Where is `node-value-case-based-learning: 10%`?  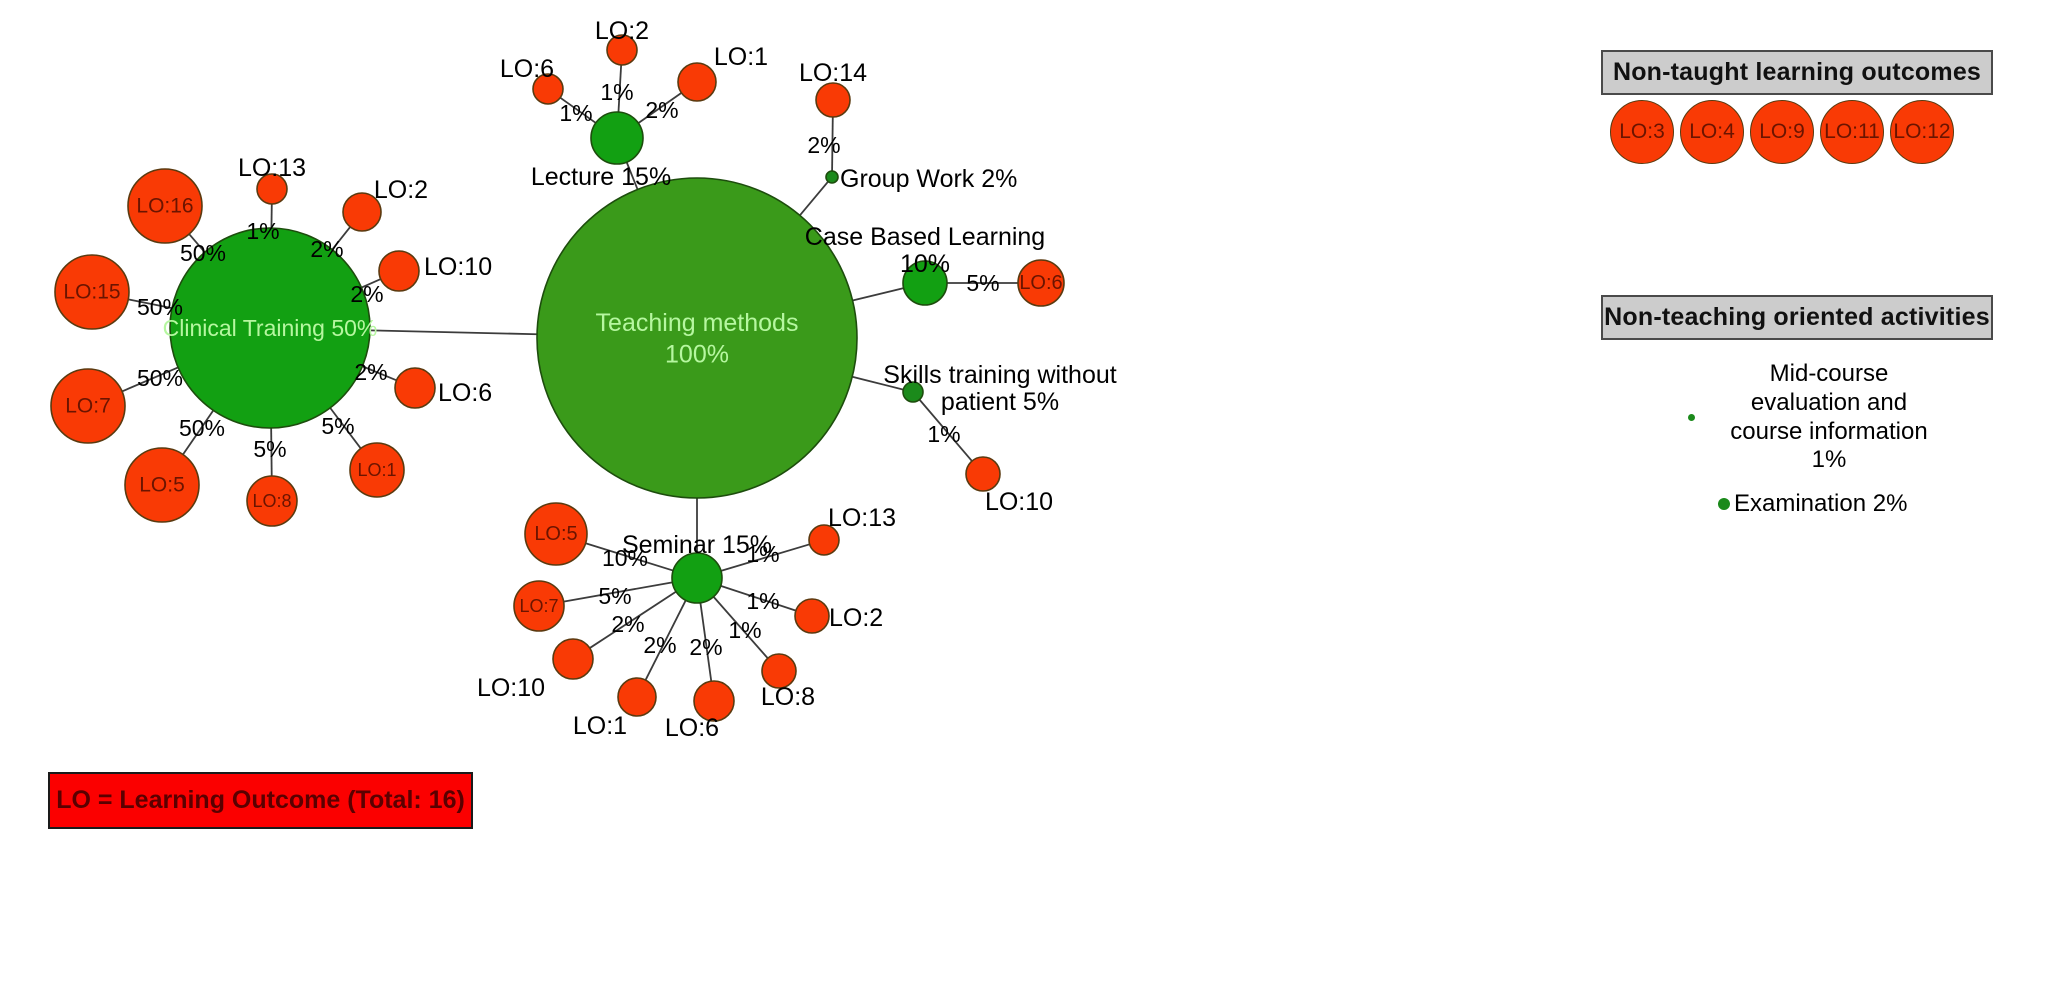 node-value-case-based-learning: 10% is located at coordinates (925, 264).